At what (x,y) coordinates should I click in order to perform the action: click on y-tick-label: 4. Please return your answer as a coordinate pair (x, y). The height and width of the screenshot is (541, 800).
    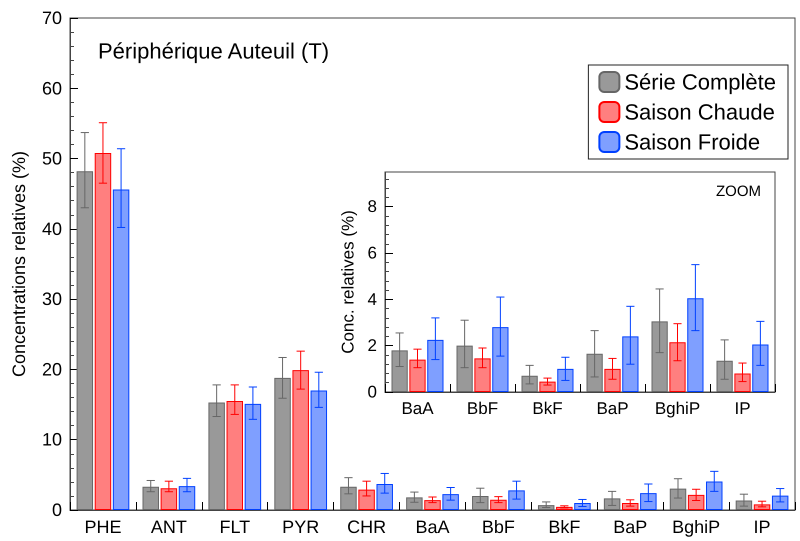
    Looking at the image, I should click on (372, 299).